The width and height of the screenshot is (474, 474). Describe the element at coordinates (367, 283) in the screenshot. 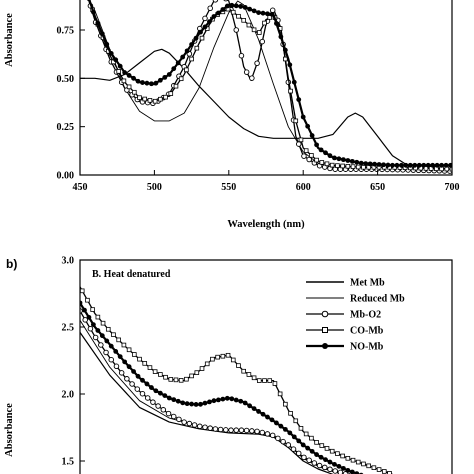

I see `legend-label: Met Mb` at that location.